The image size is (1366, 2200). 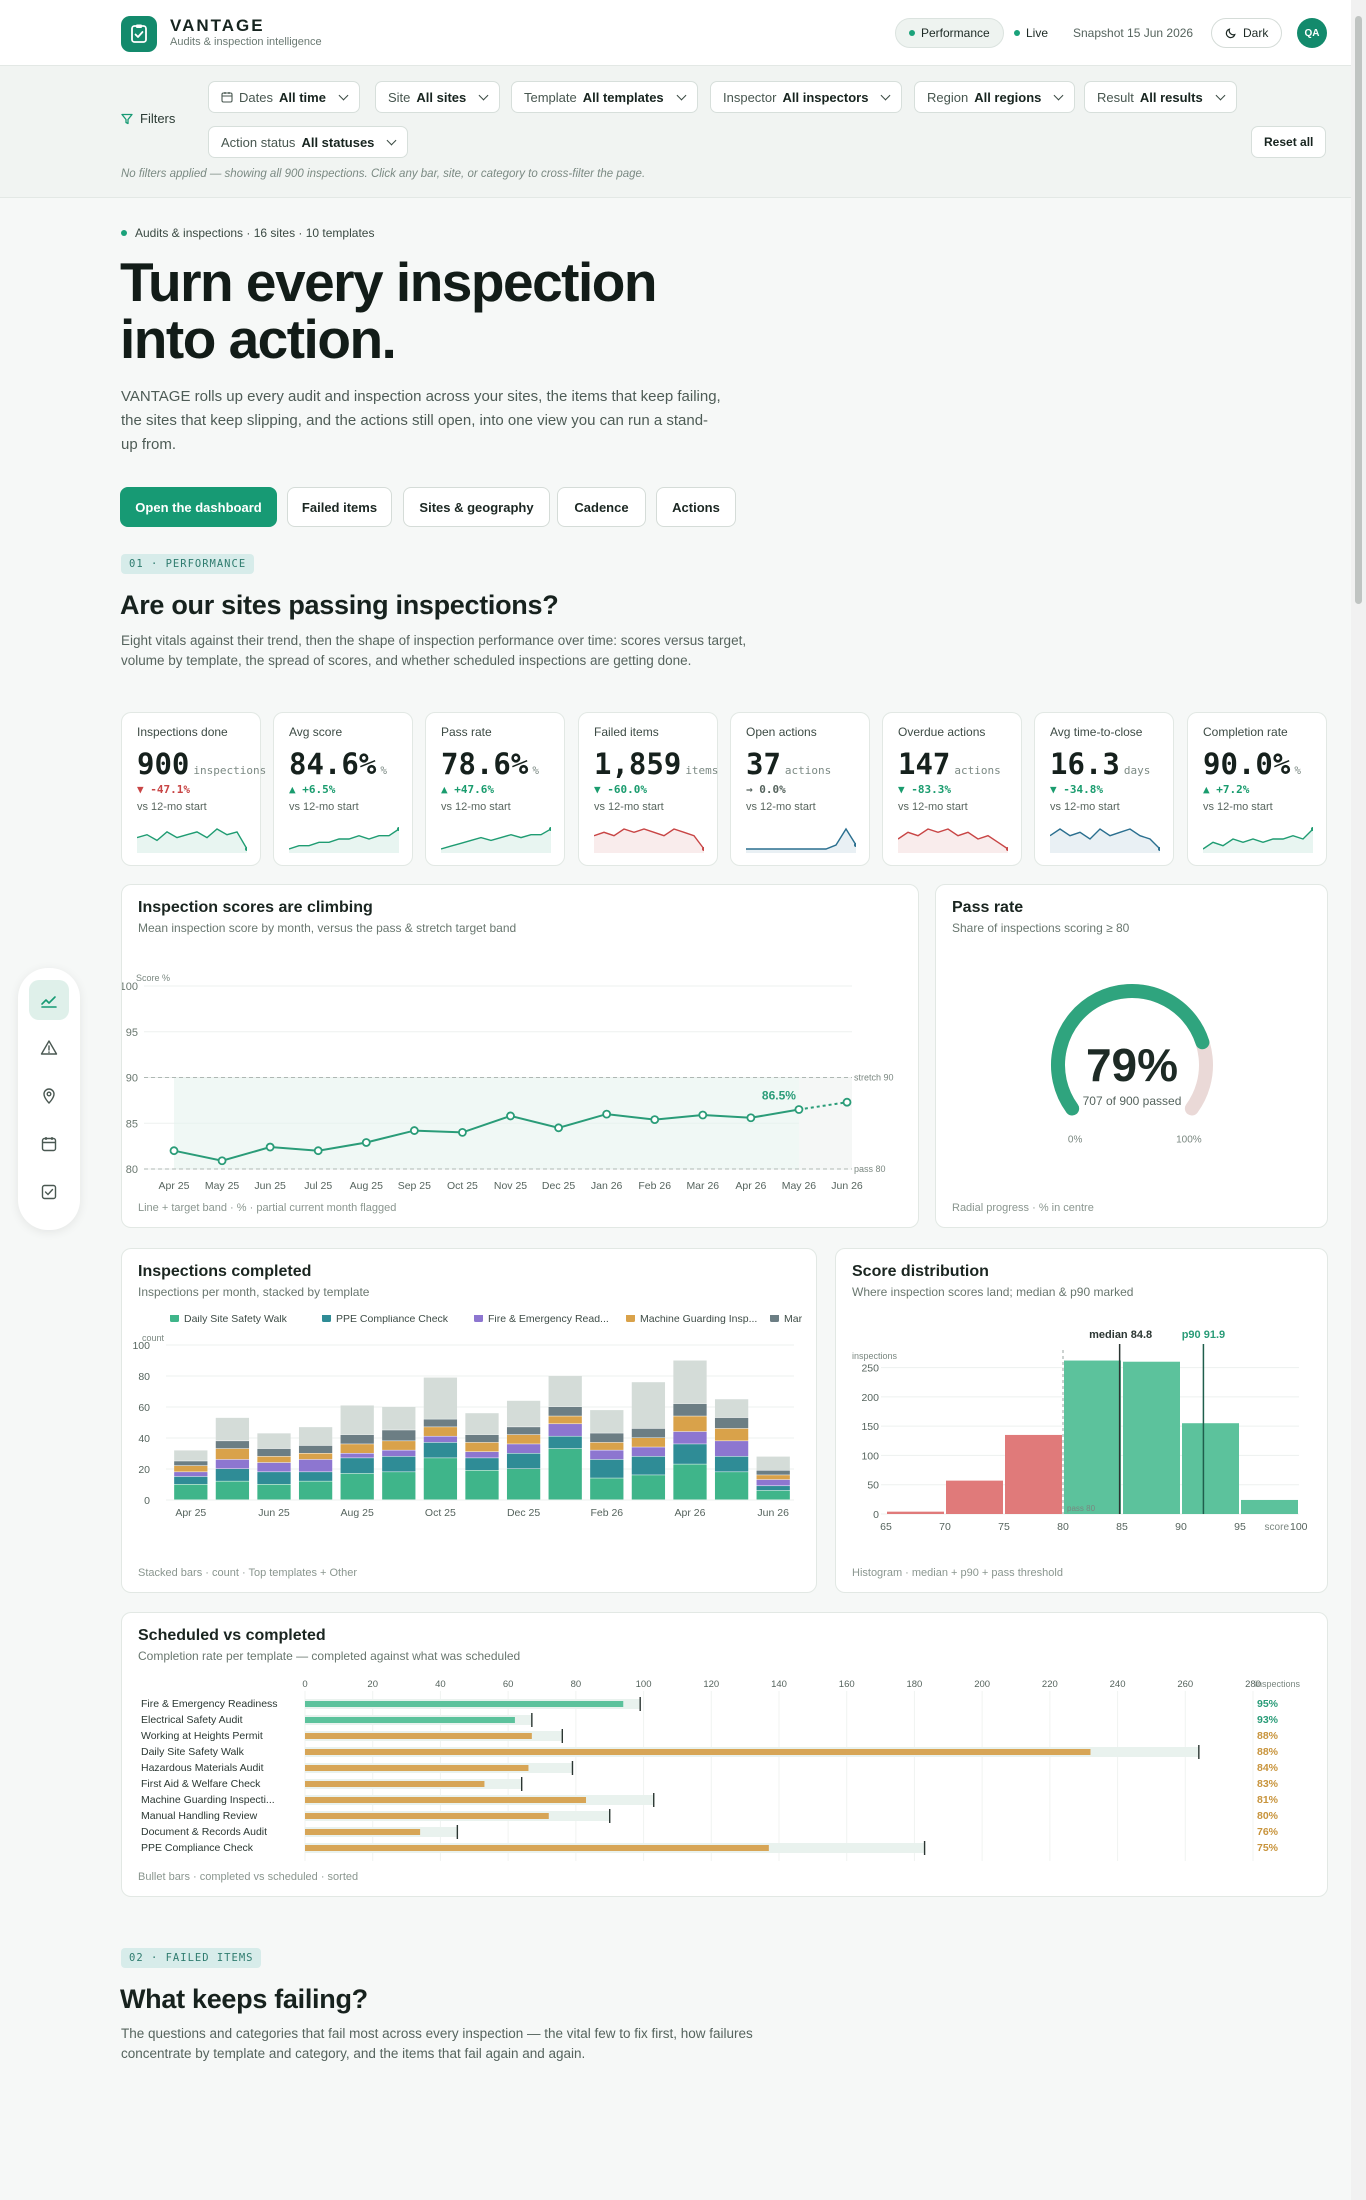 What do you see at coordinates (601, 507) in the screenshot?
I see `cadence-button: Cadence` at bounding box center [601, 507].